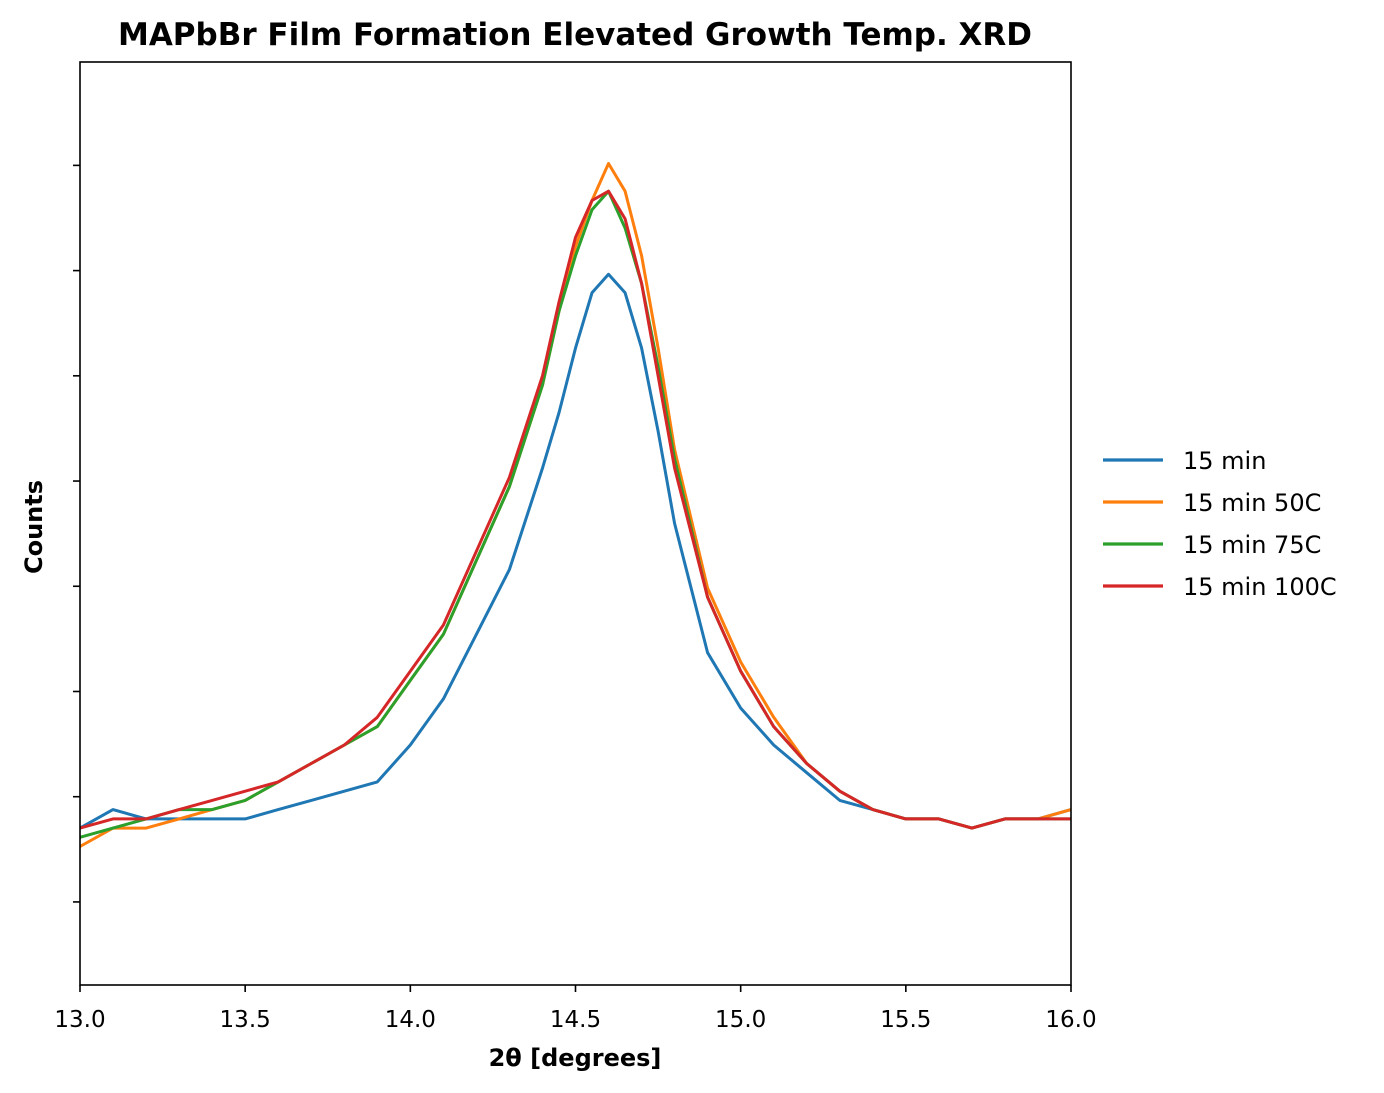 The width and height of the screenshot is (1384, 1093). I want to click on legend-label-4: 15 min 100C, so click(1260, 587).